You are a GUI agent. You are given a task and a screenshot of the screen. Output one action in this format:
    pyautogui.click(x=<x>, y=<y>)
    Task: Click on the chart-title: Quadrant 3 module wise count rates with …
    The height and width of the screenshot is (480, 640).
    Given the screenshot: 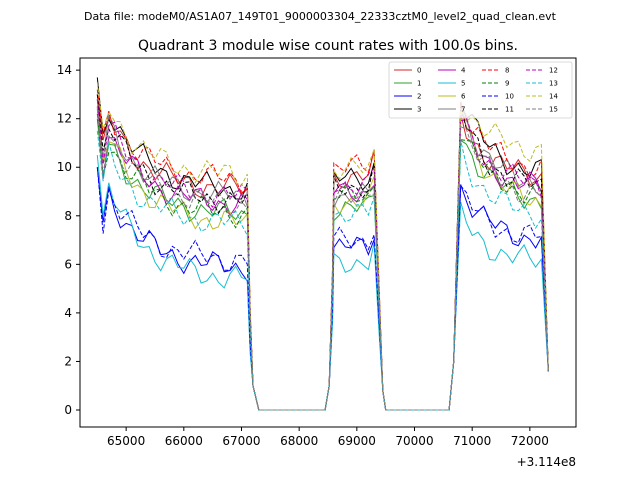 What is the action you would take?
    pyautogui.click(x=328, y=46)
    